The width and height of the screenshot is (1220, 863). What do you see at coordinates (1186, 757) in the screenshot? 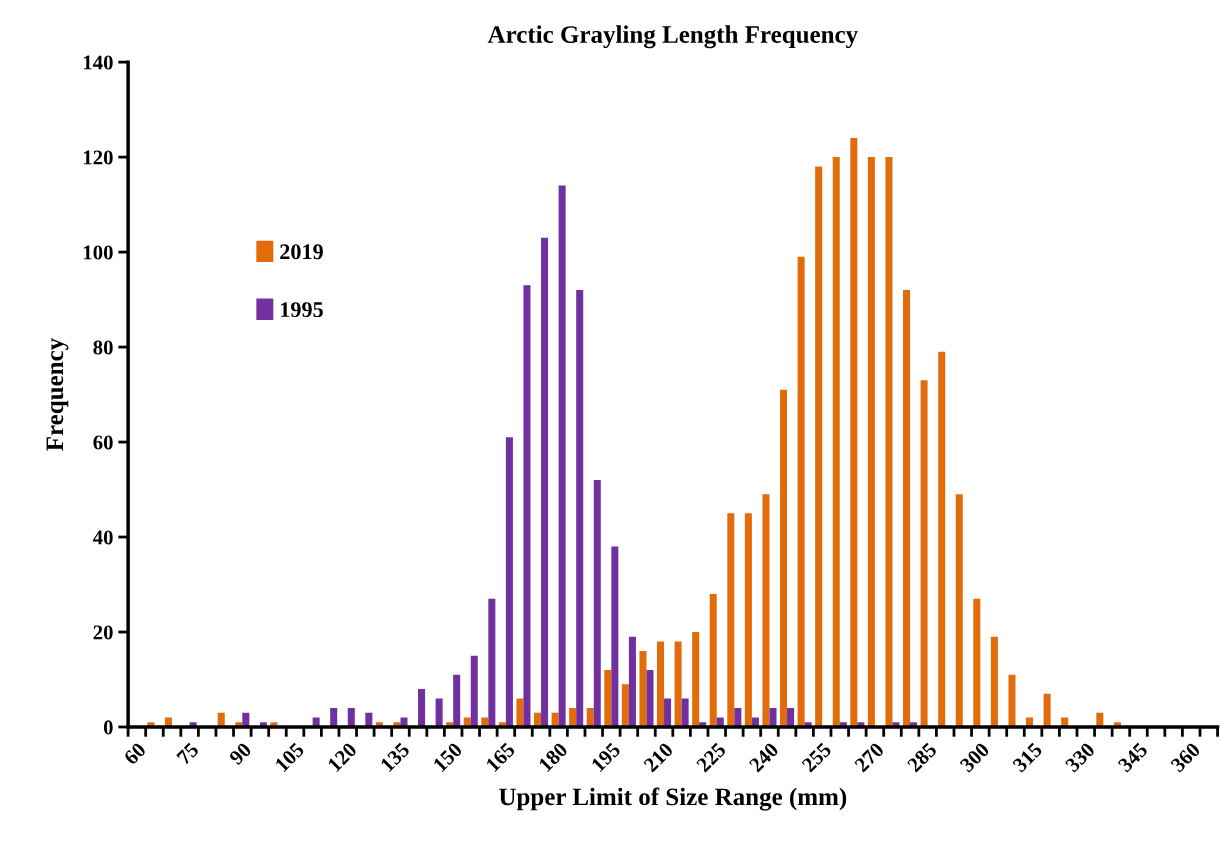
I see `x-tick-label: 360` at bounding box center [1186, 757].